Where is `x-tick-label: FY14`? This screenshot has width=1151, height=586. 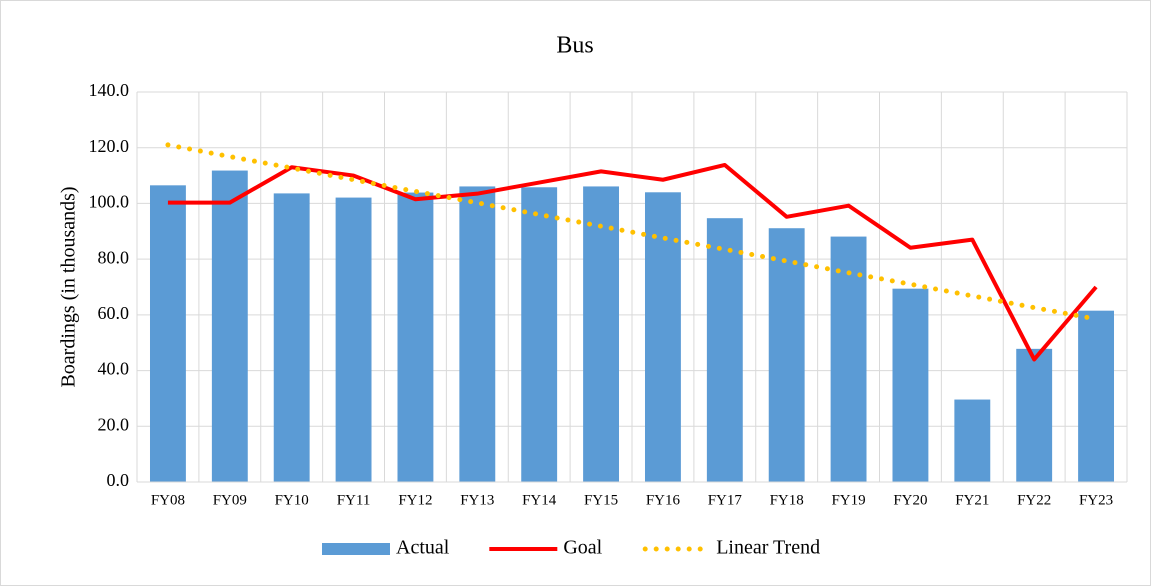 x-tick-label: FY14 is located at coordinates (539, 500).